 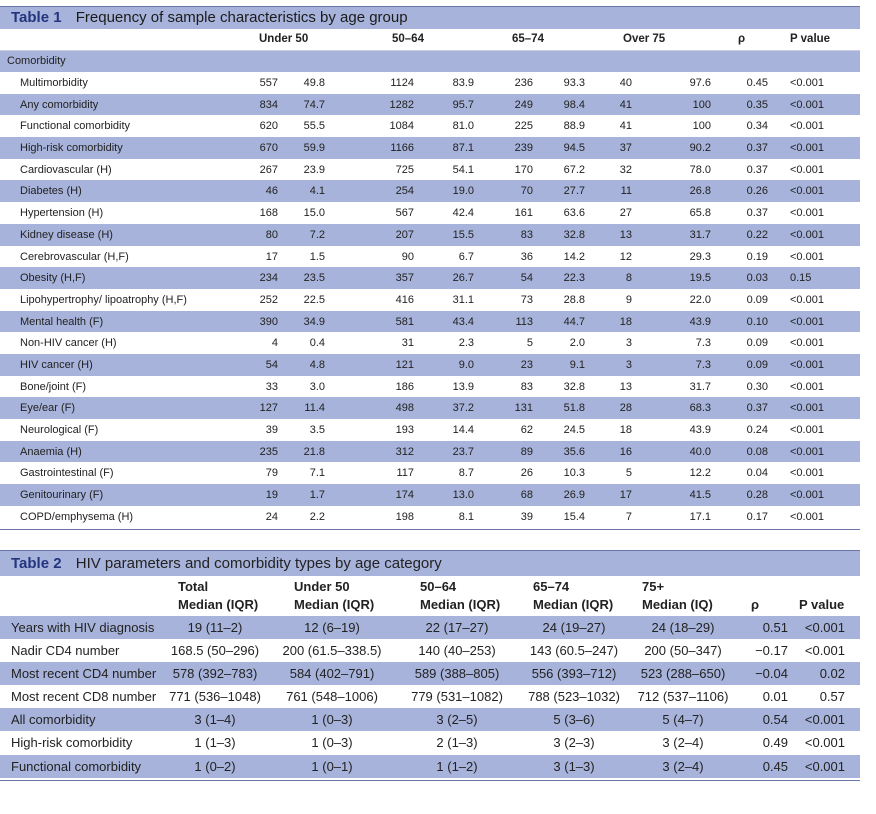 I want to click on cell-n-65-74: 225, so click(x=523, y=126).